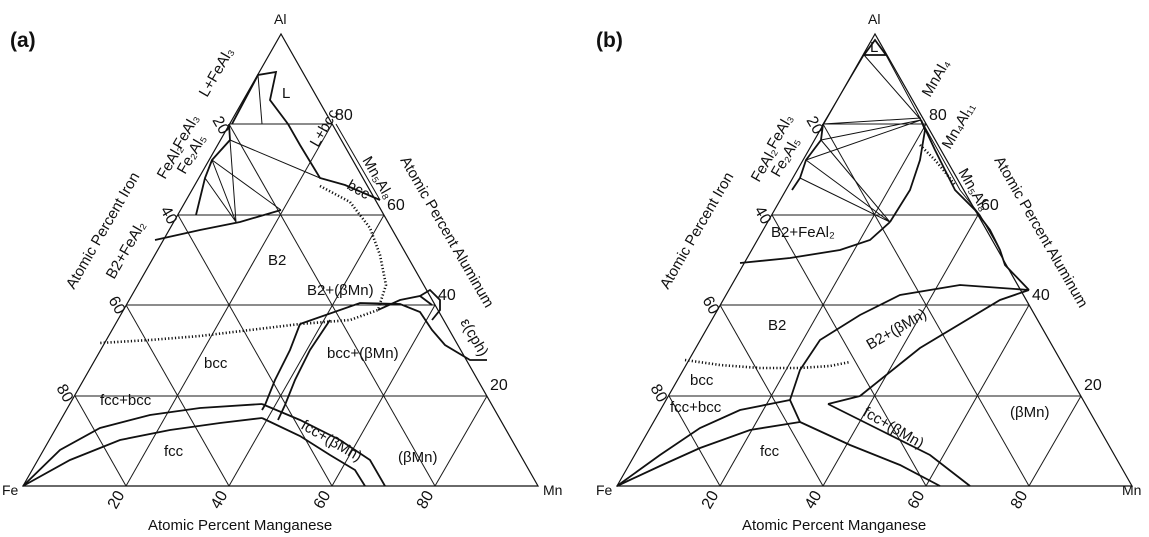 This screenshot has width=1149, height=537. What do you see at coordinates (417, 457) in the screenshot?
I see `panel-a-label: (βMn)` at bounding box center [417, 457].